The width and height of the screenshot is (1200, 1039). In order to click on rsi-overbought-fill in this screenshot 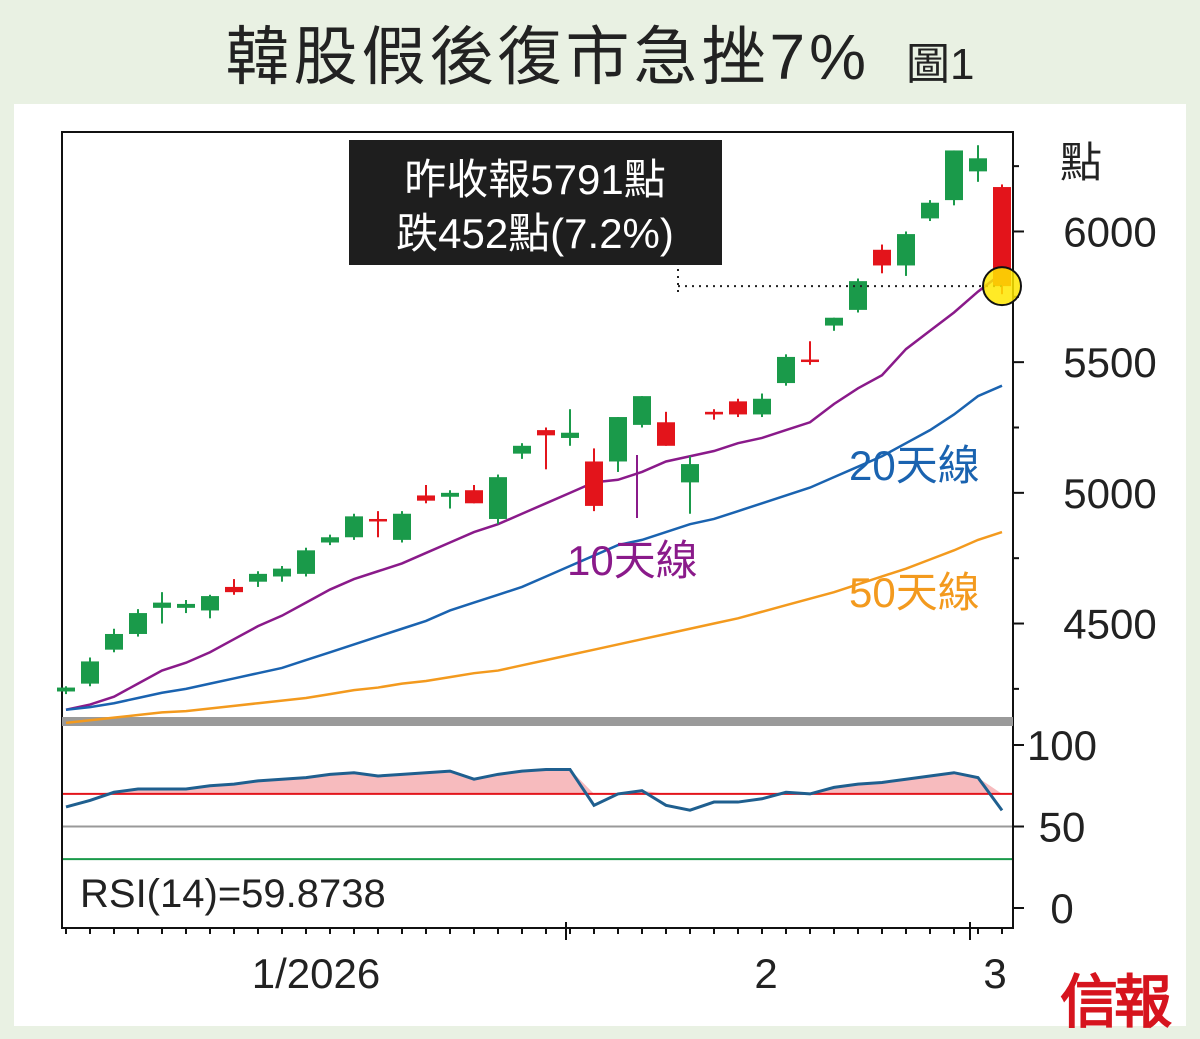, I will do `click(534, 781)`.